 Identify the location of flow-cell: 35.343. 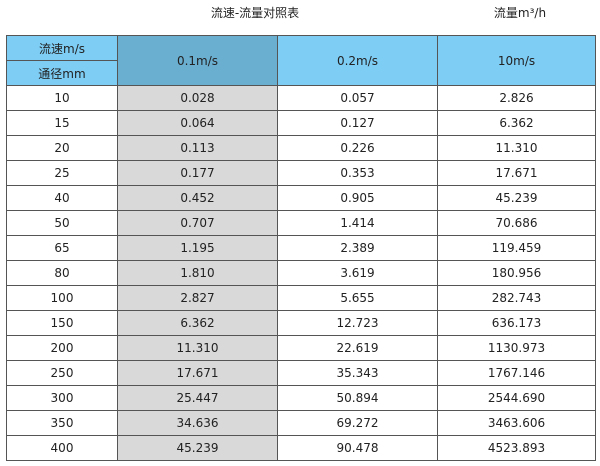
(357, 373).